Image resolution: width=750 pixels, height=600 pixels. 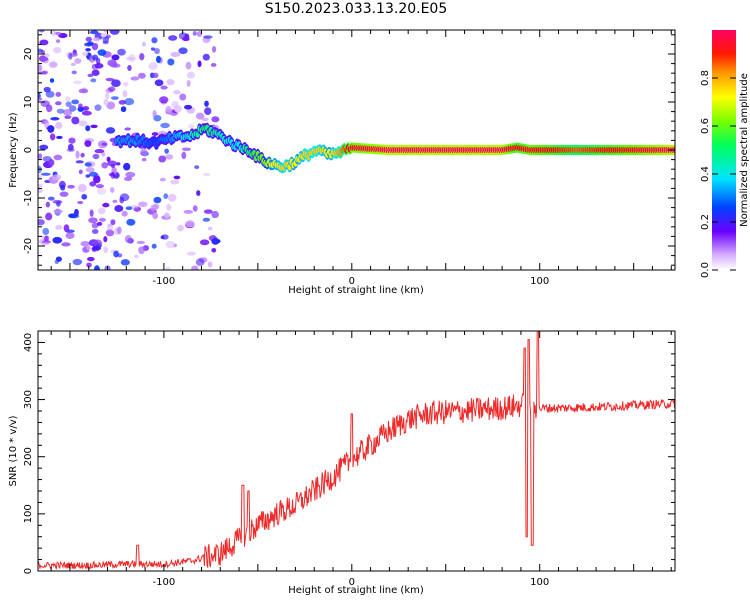 What do you see at coordinates (356, 9) in the screenshot?
I see `figure-title: S150.2023.033.13.20.E05` at bounding box center [356, 9].